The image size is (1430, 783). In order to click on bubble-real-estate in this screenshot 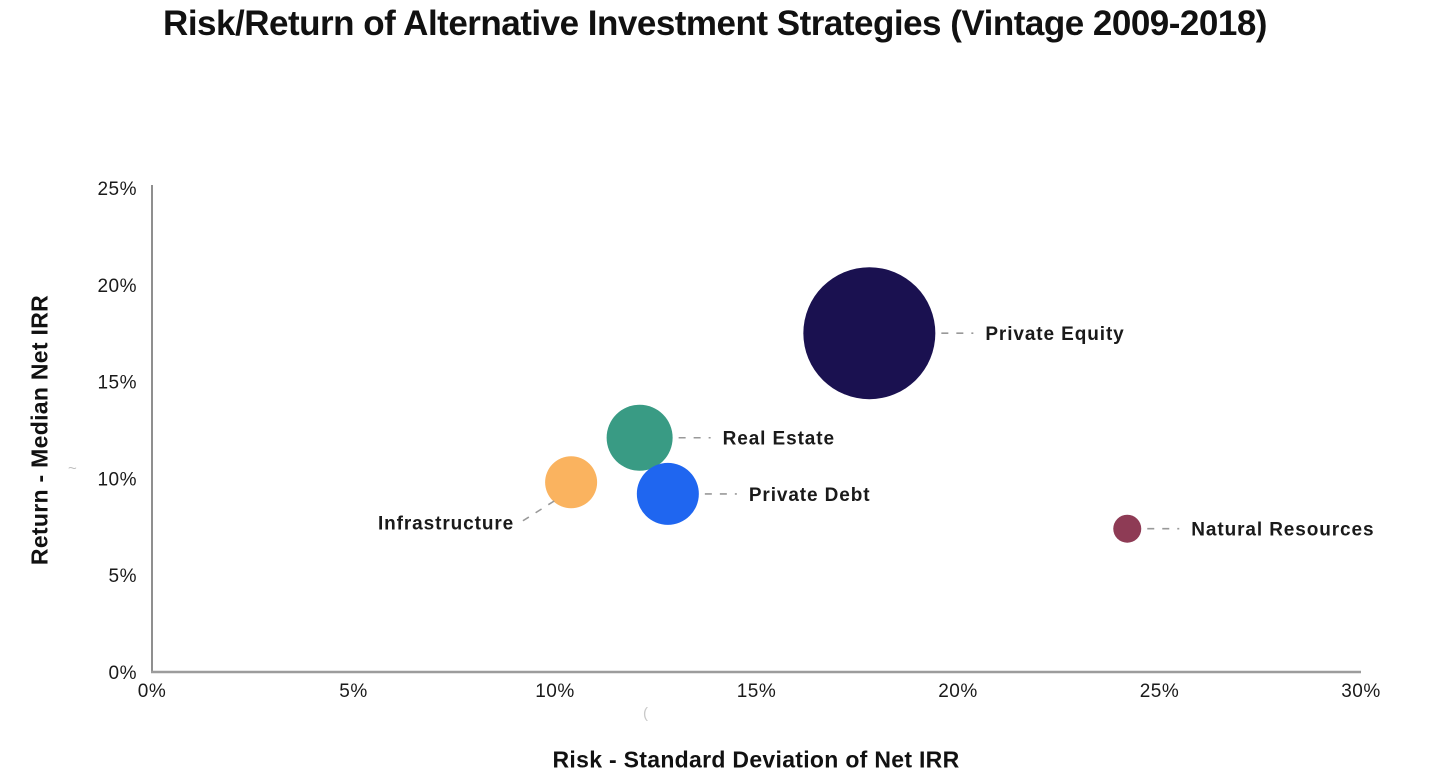, I will do `click(639, 437)`.